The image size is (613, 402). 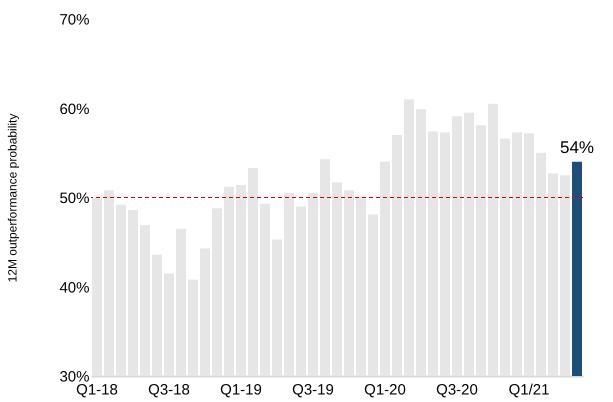 I want to click on y-tick-label: 50%, so click(x=74, y=198).